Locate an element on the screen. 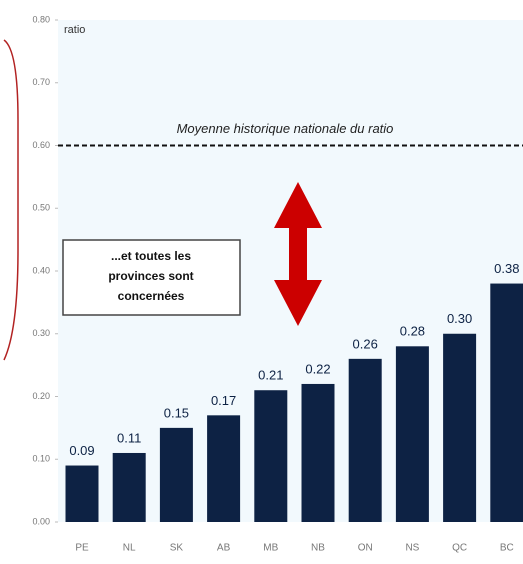 This screenshot has height=564, width=523. value-label: 0.22 is located at coordinates (317, 368).